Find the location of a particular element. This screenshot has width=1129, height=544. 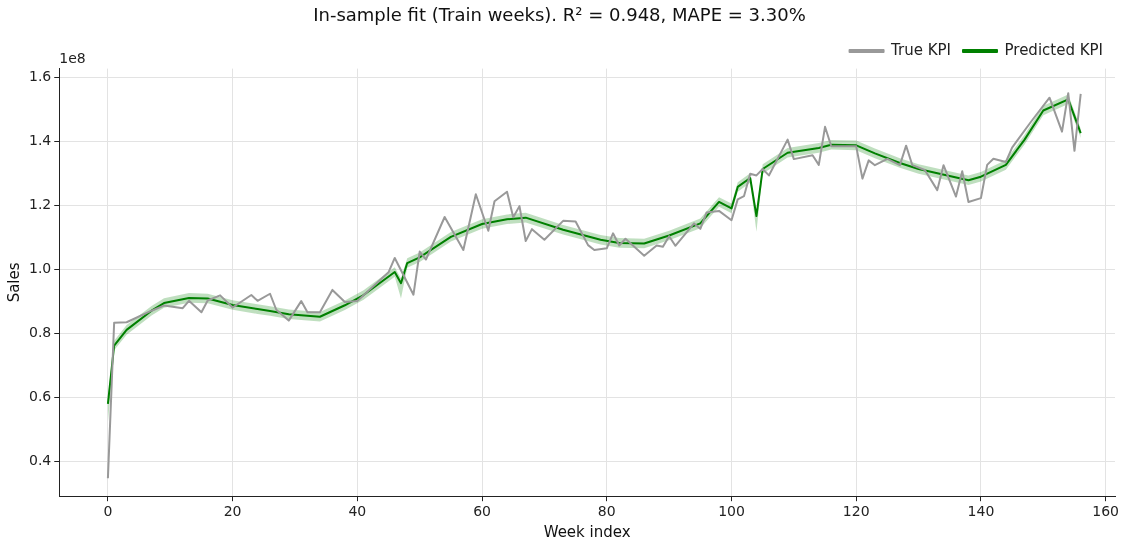

x-tick-label: 160 is located at coordinates (1106, 511).